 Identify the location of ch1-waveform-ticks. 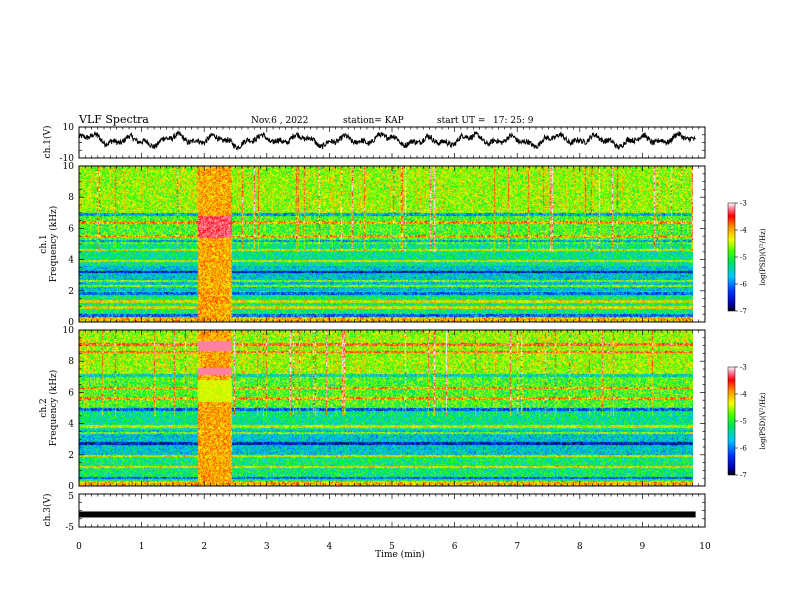
(392, 142).